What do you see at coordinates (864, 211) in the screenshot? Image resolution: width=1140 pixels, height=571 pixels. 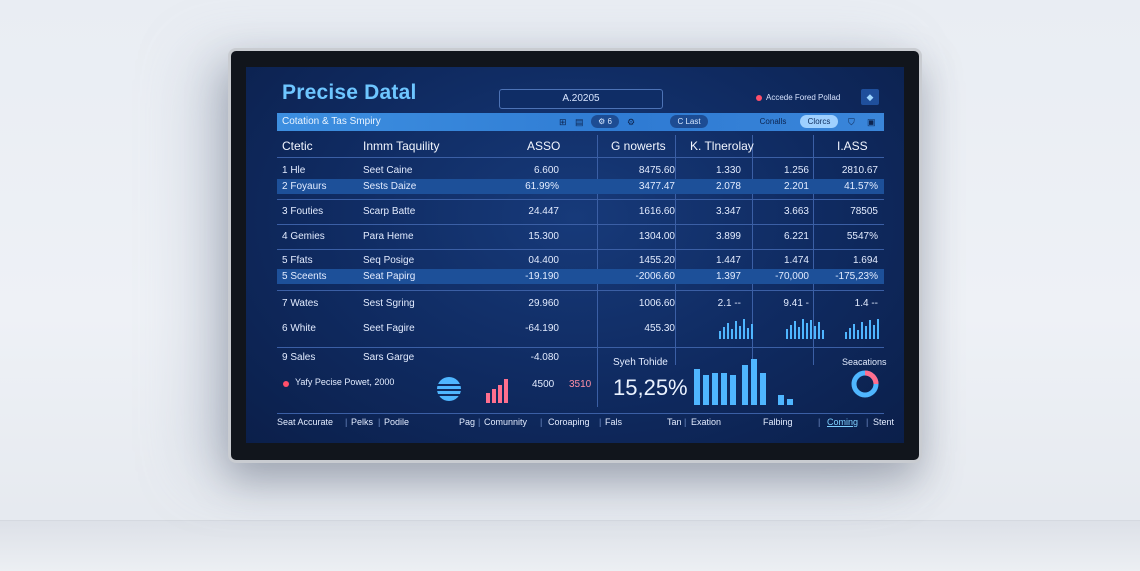 I see `row-e: 78505` at bounding box center [864, 211].